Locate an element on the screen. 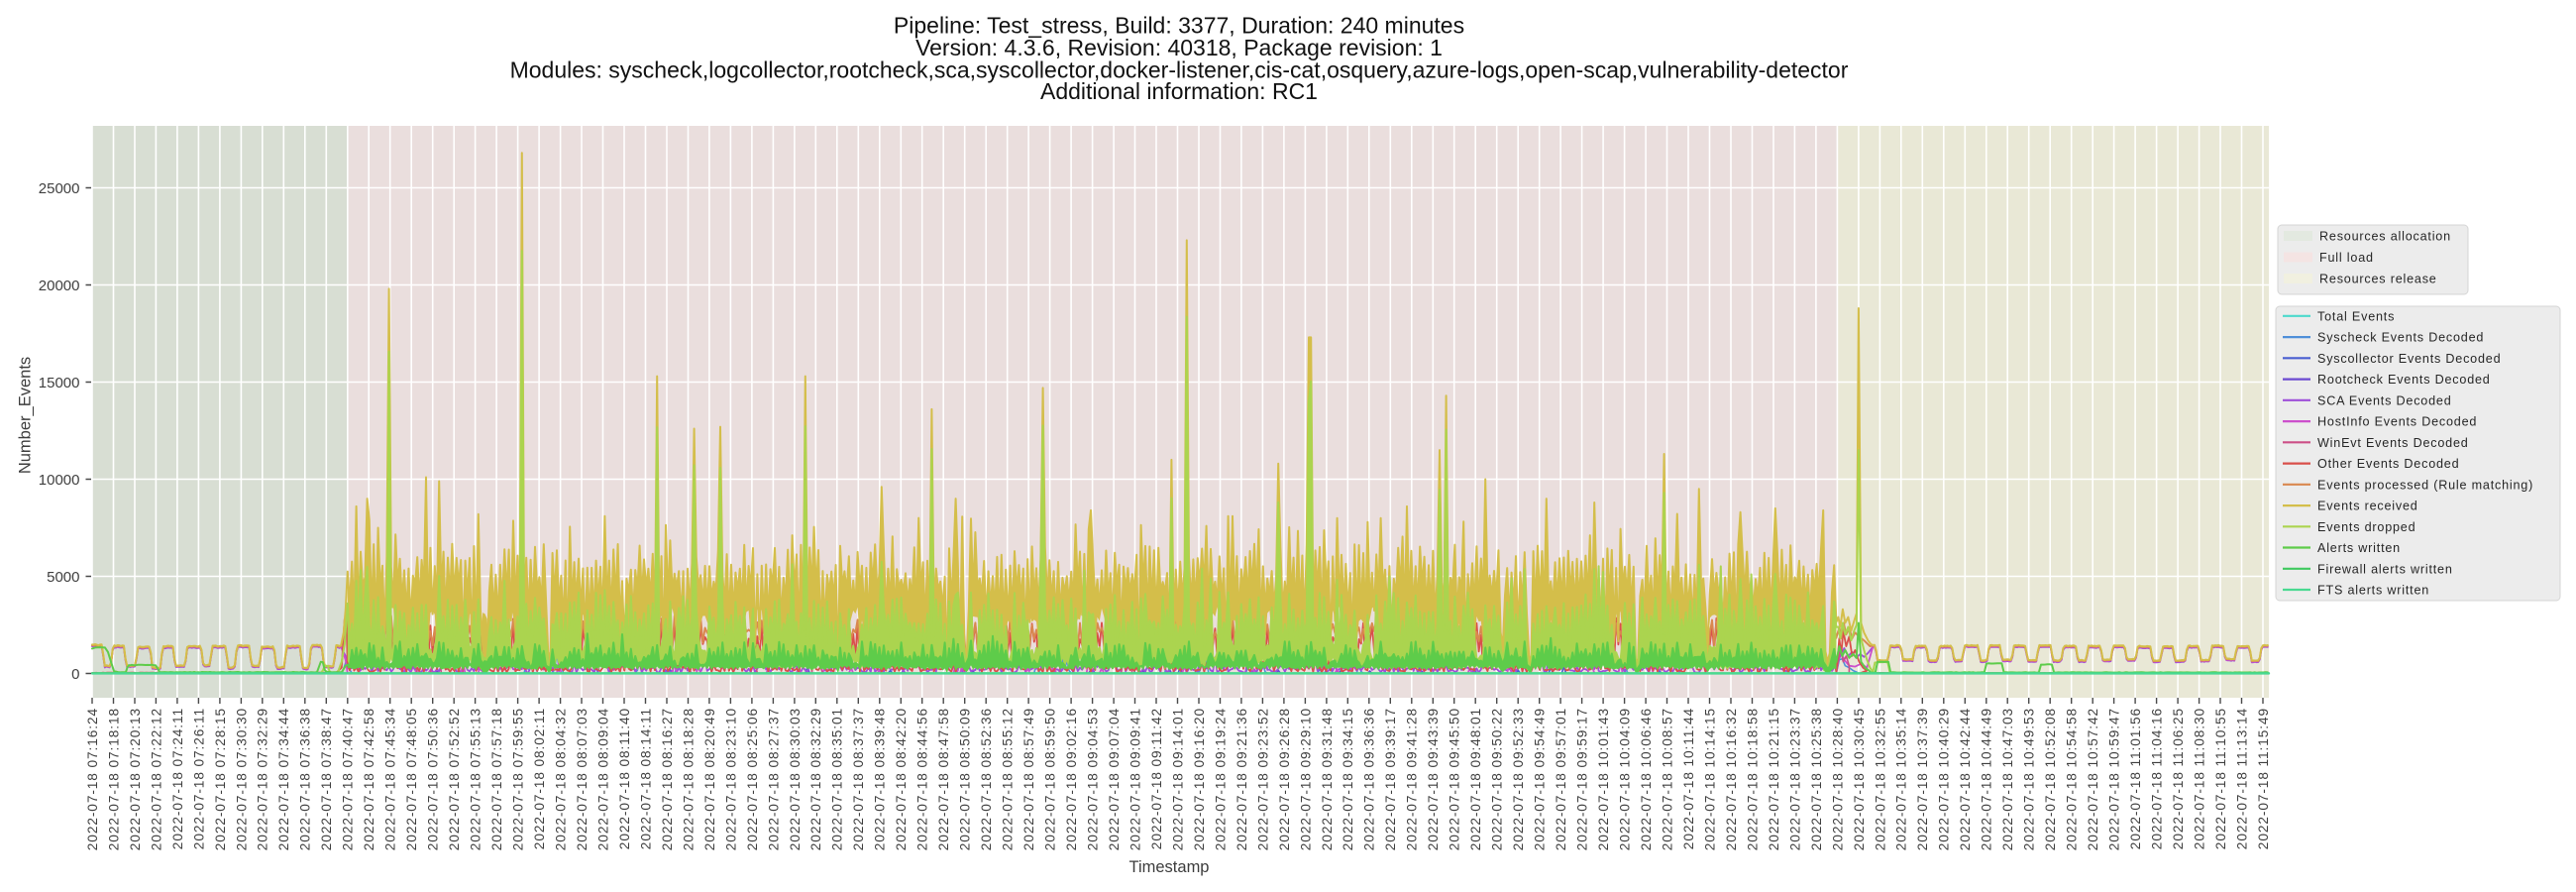 The image size is (2576, 892). svg-text: 2022-07-18 08:02:11 is located at coordinates (539, 779).